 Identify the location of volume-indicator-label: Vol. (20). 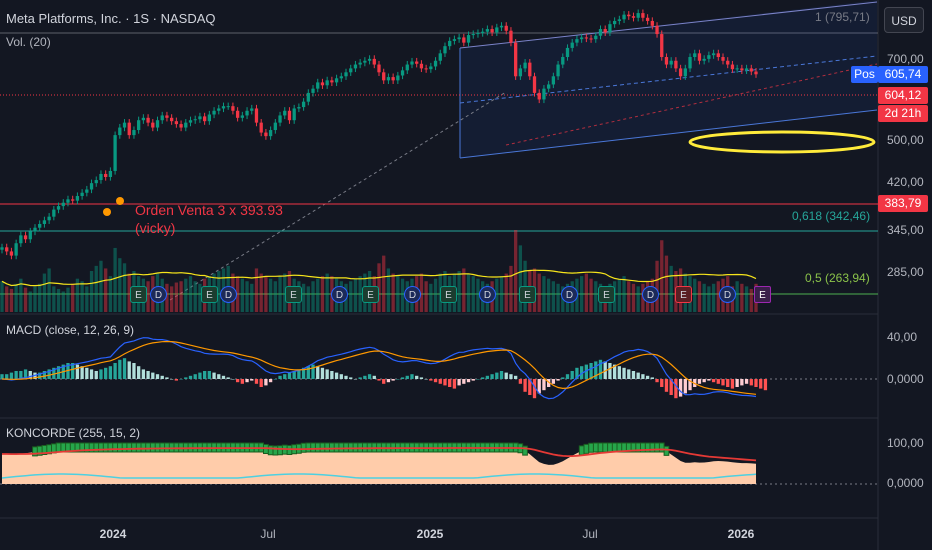
(28, 42).